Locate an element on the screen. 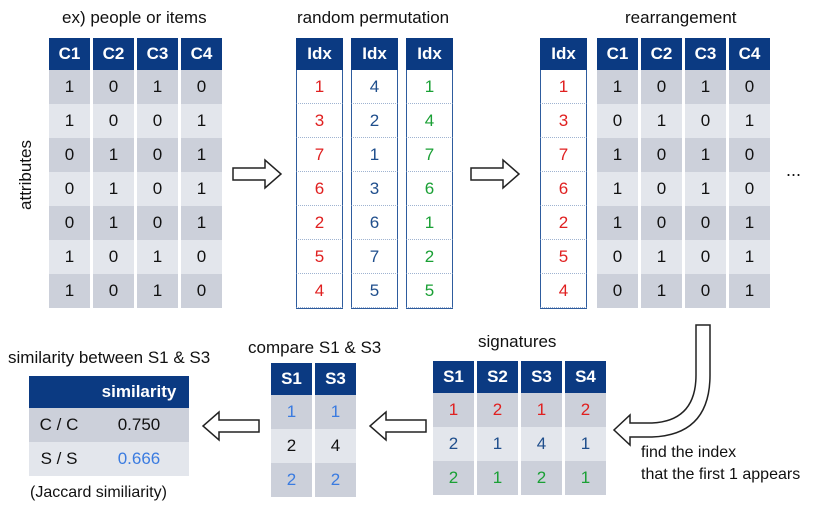 This screenshot has width=826, height=510. similarity-title: similarity between S1 & S3 is located at coordinates (109, 357).